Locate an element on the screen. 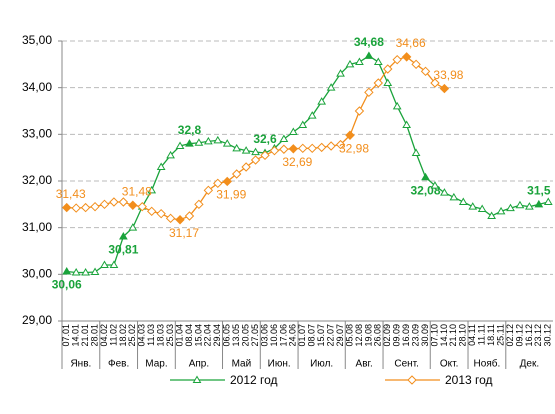 The height and width of the screenshot is (414, 555). x-tick-label: 30.12 is located at coordinates (548, 335).